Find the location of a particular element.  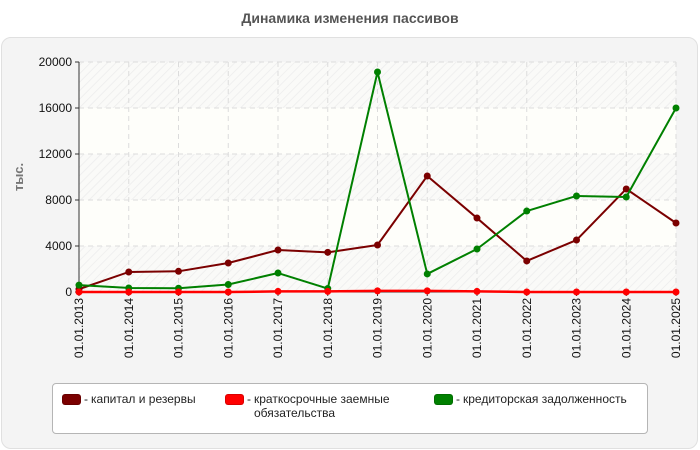

legend-item-short-term-loans: - краткосрочные заемные обязательства is located at coordinates (307, 406).